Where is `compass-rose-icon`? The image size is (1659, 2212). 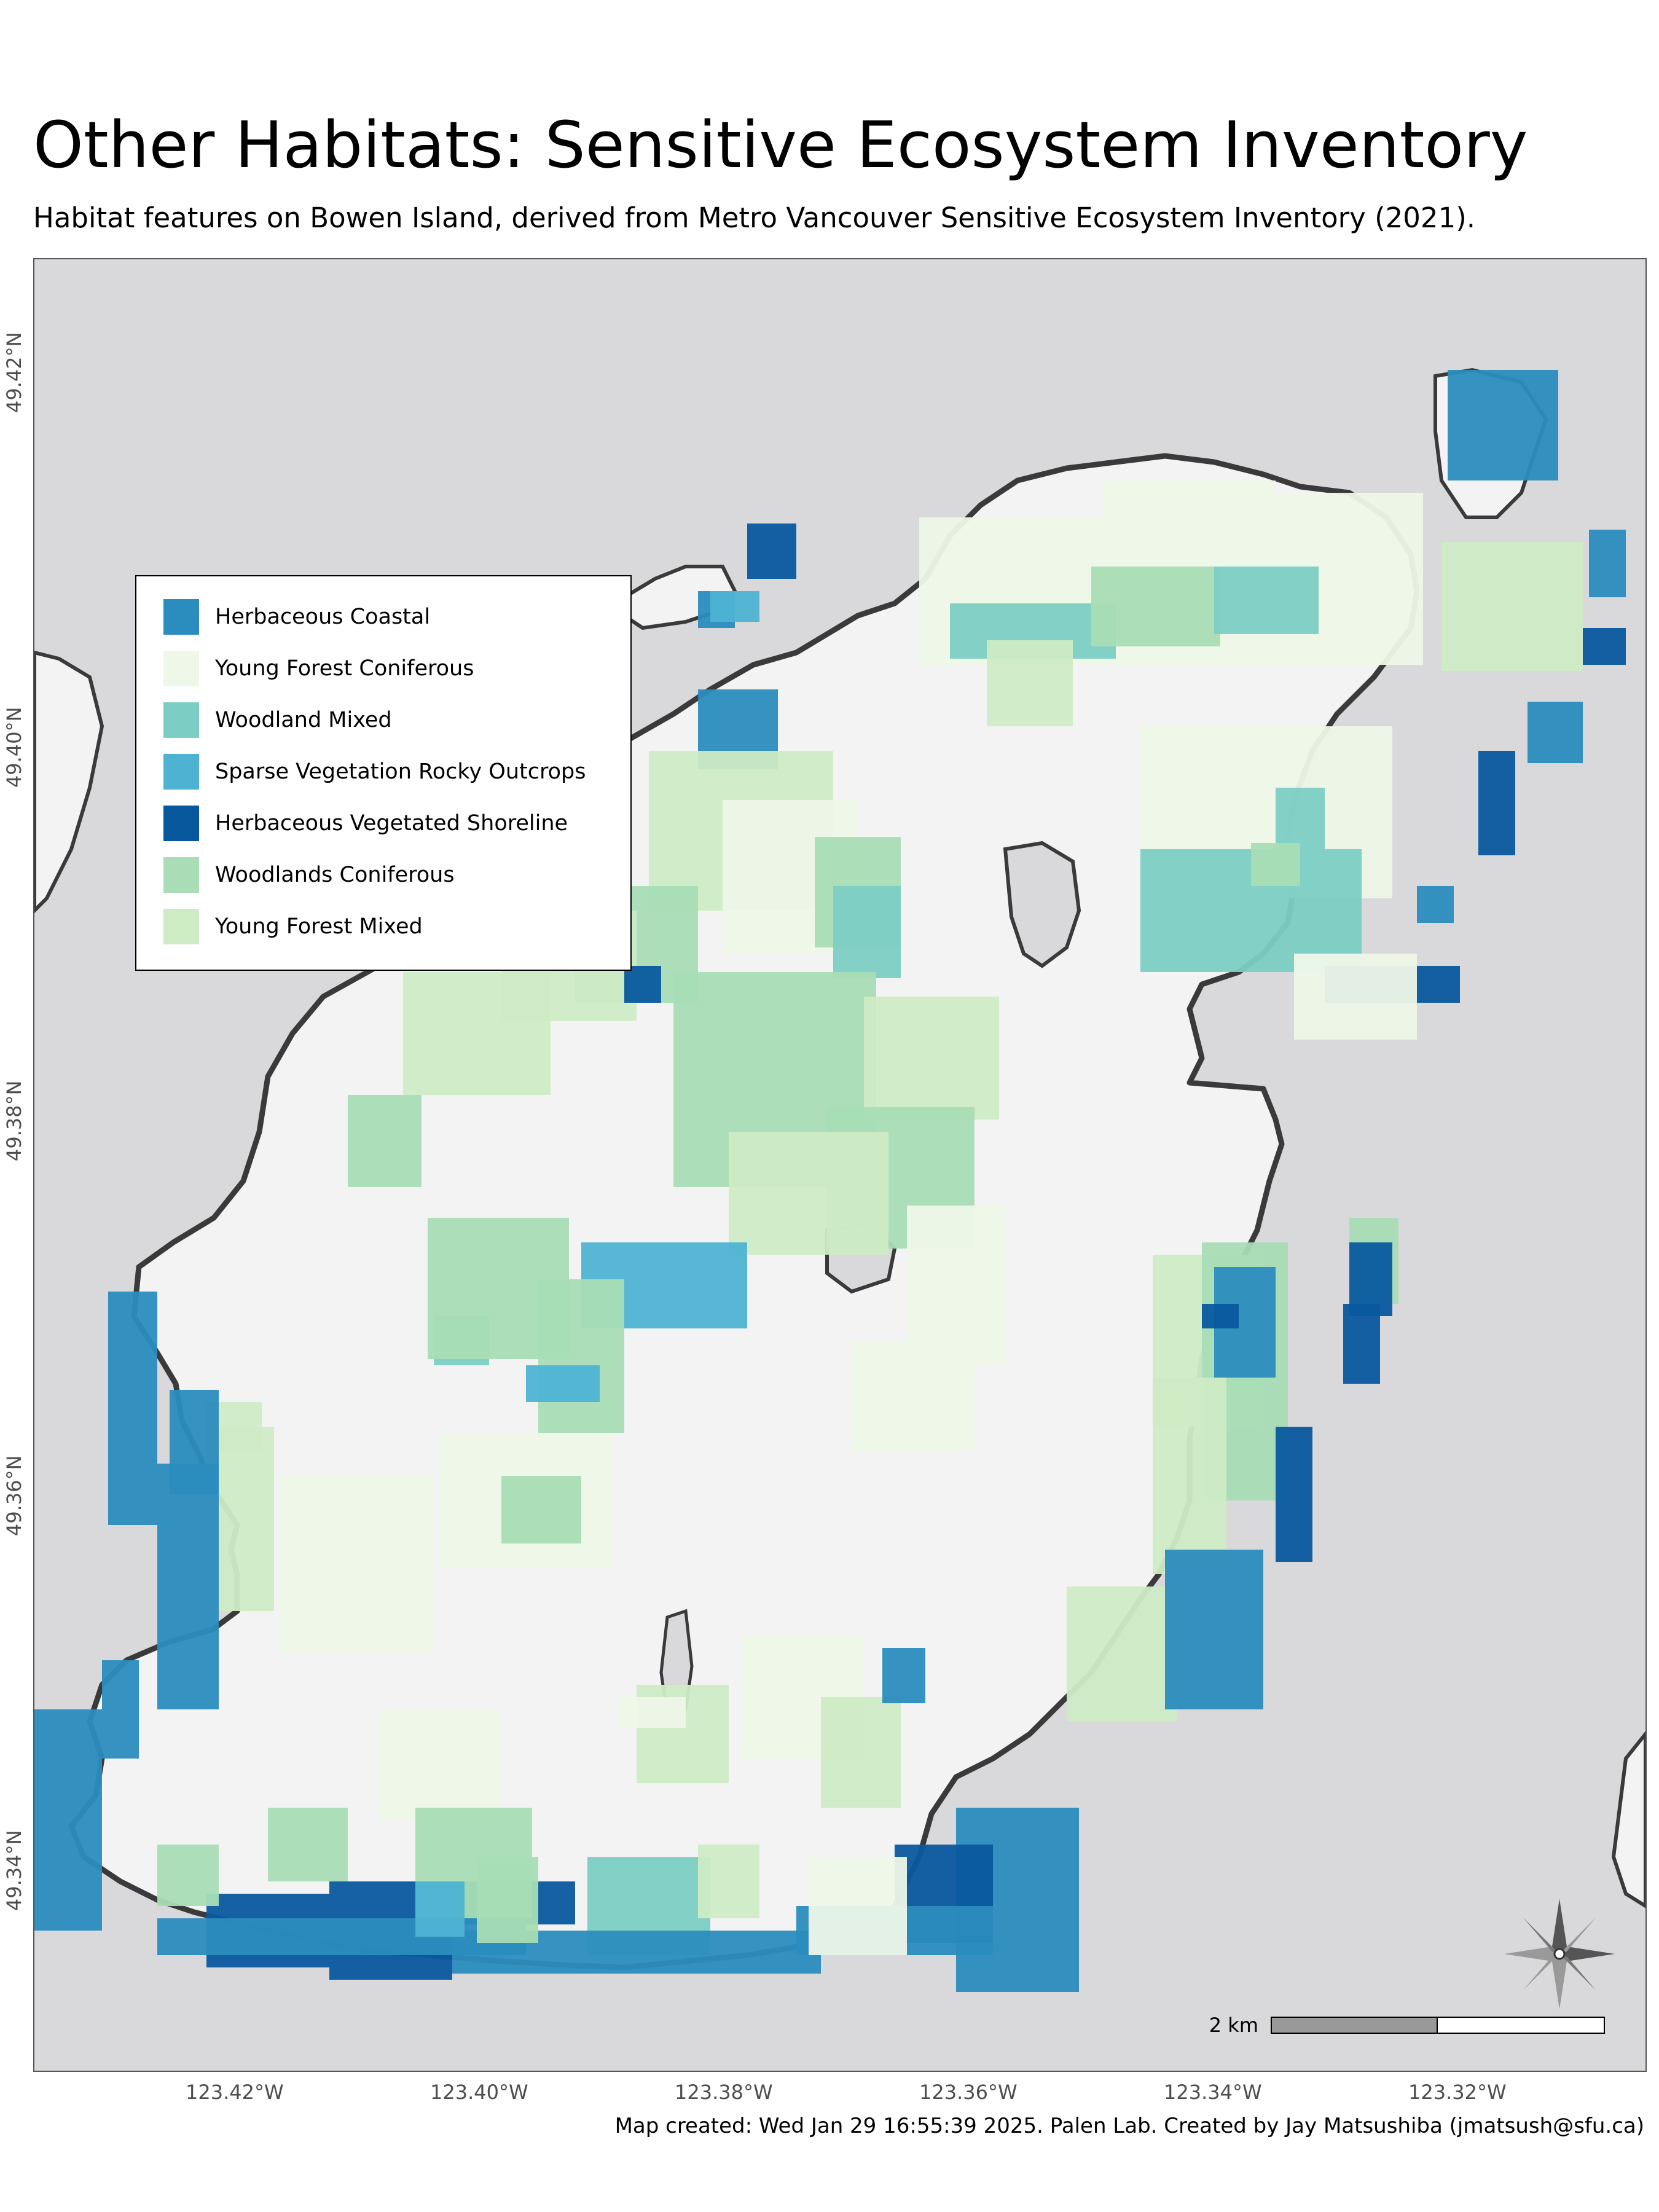 compass-rose-icon is located at coordinates (1559, 1954).